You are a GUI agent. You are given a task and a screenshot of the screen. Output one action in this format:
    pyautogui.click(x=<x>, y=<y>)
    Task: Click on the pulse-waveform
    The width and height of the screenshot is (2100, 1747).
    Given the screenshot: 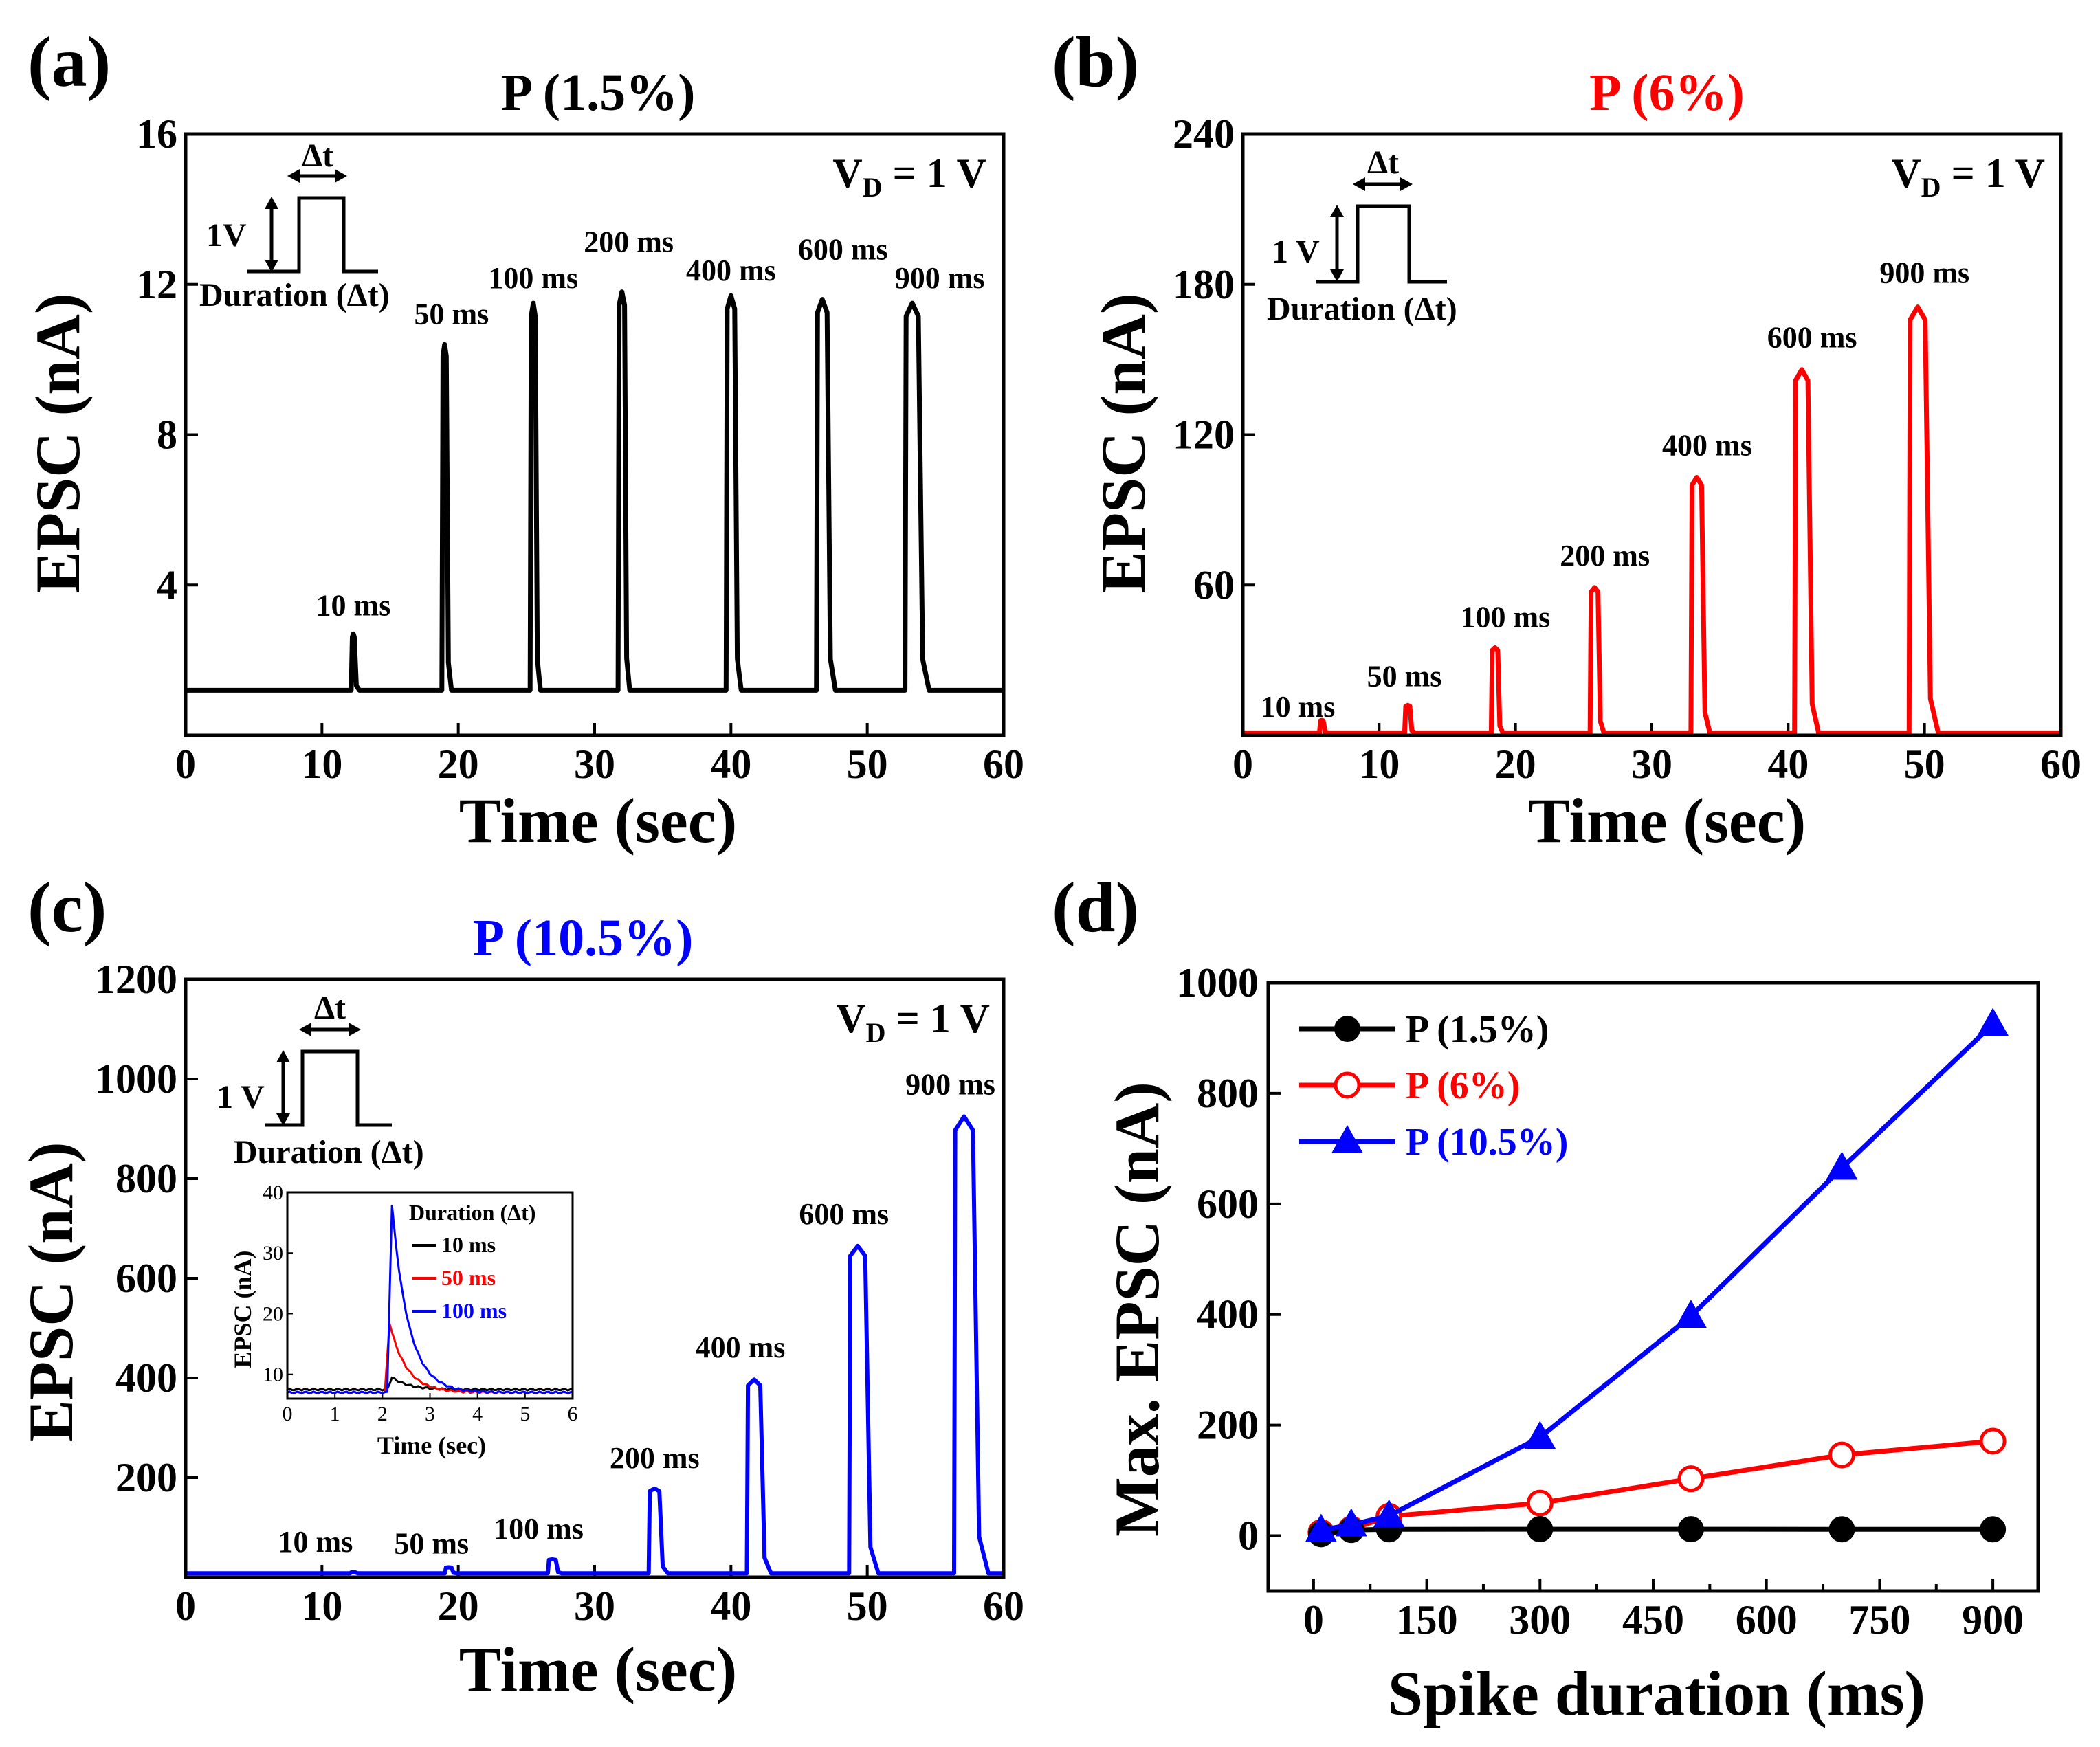 What is the action you would take?
    pyautogui.click(x=328, y=1088)
    